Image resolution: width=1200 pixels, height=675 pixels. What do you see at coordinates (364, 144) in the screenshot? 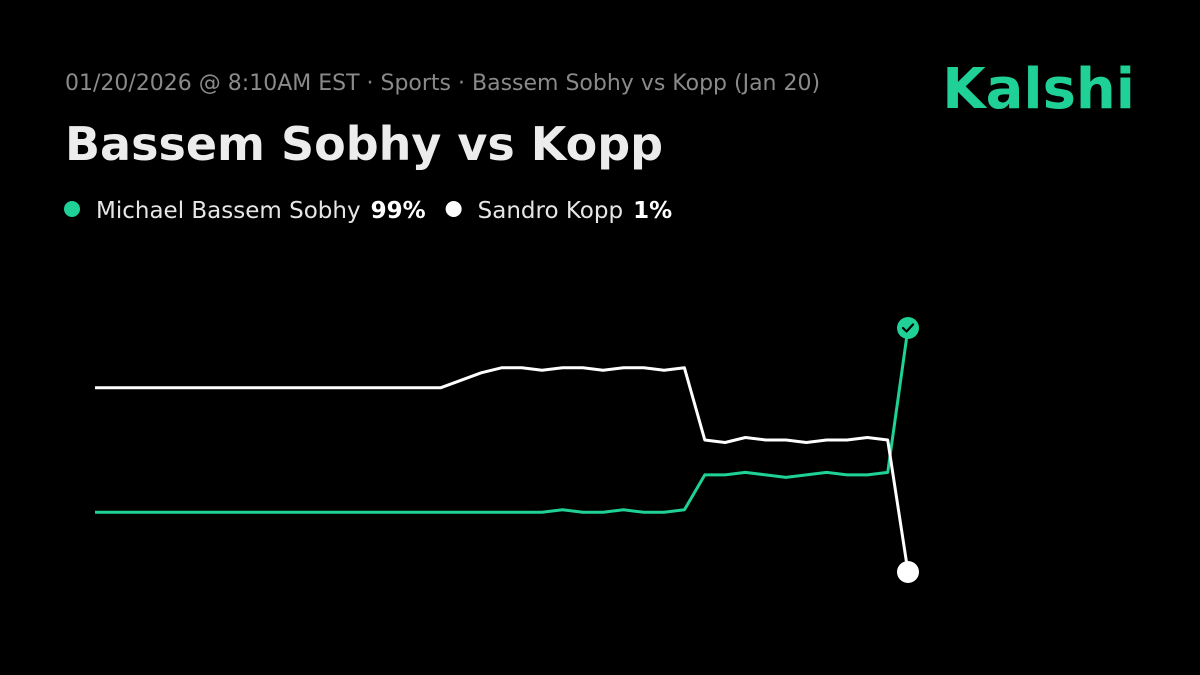
I see `chart-title: Bassem Sobhy vs Kopp` at bounding box center [364, 144].